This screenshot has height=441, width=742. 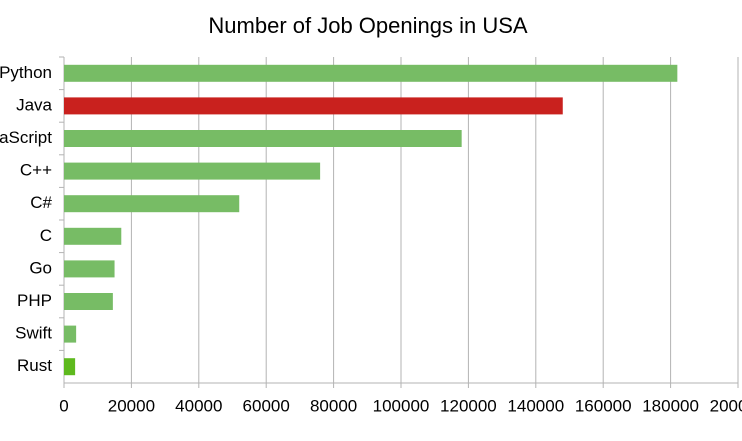 I want to click on x-tick-label: 0, so click(x=63, y=405).